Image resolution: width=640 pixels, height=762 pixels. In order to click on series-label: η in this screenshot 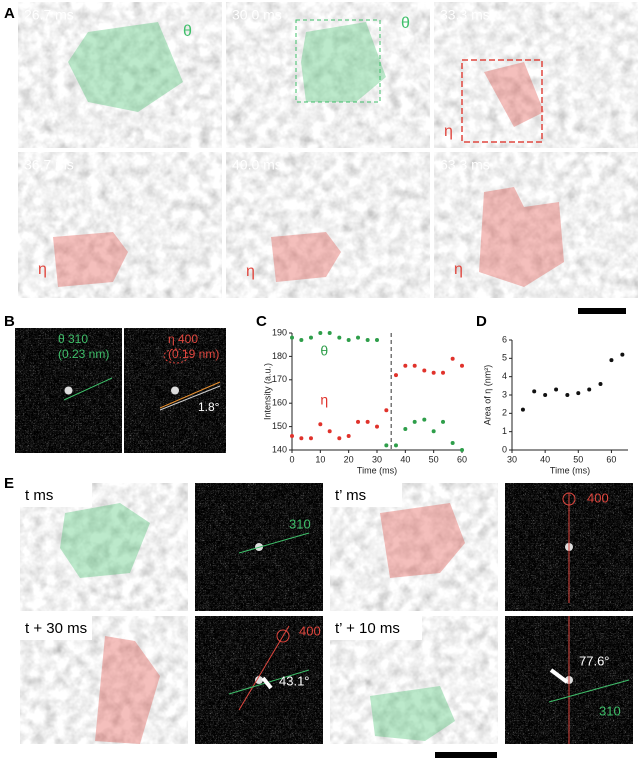, I will do `click(324, 400)`.